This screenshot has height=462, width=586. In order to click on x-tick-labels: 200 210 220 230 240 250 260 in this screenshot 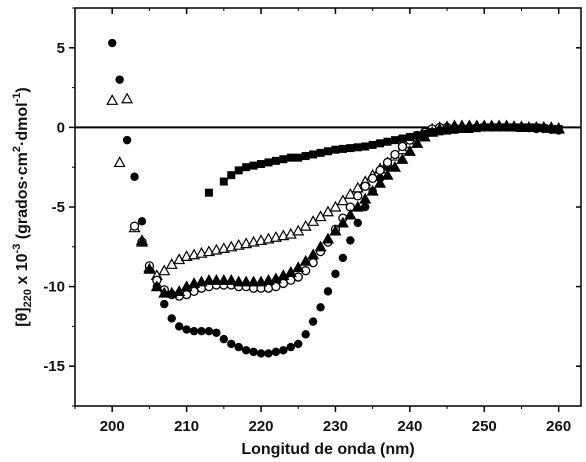, I will do `click(336, 426)`.